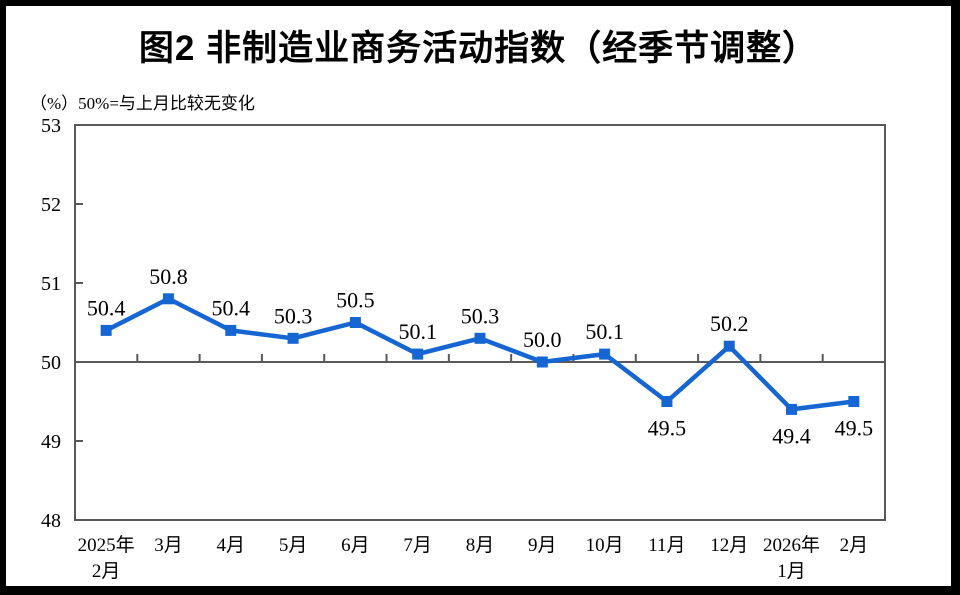 The image size is (960, 595). Describe the element at coordinates (605, 545) in the screenshot. I see `x-axis-label: 10月` at that location.